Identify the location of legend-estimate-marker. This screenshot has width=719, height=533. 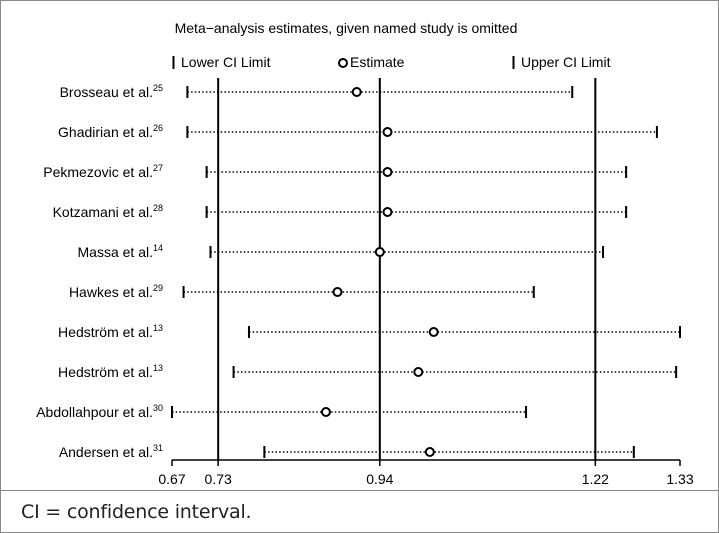
(343, 63).